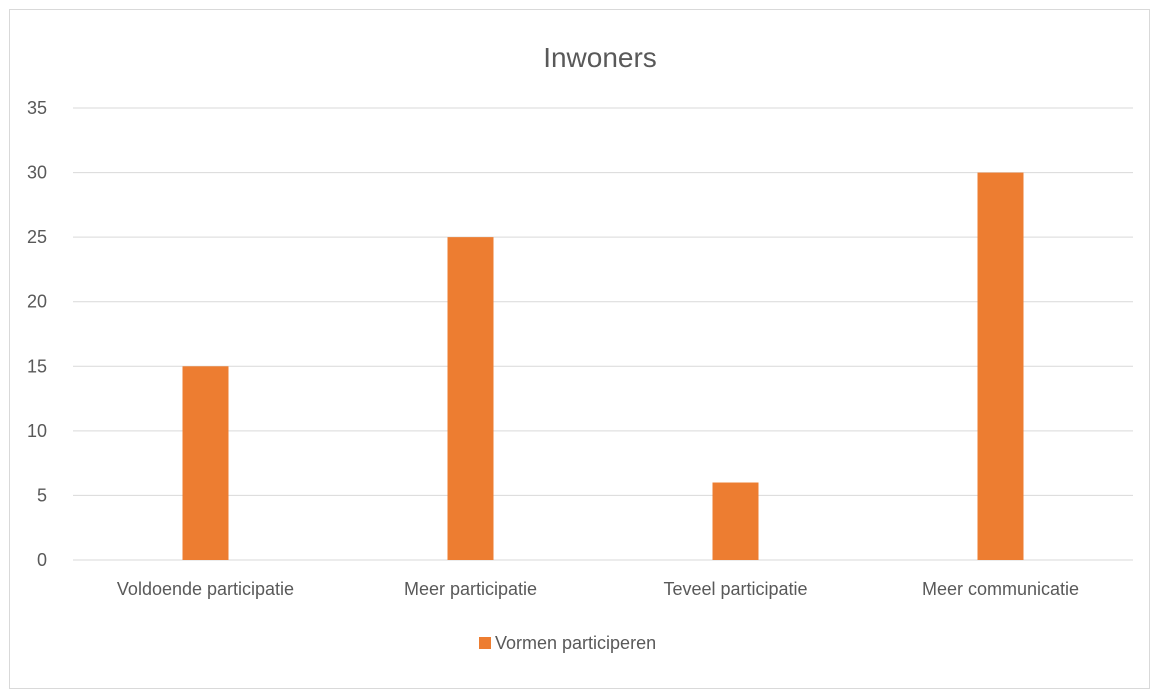 Image resolution: width=1151 pixels, height=689 pixels. I want to click on y-tick-label: 10, so click(37, 431).